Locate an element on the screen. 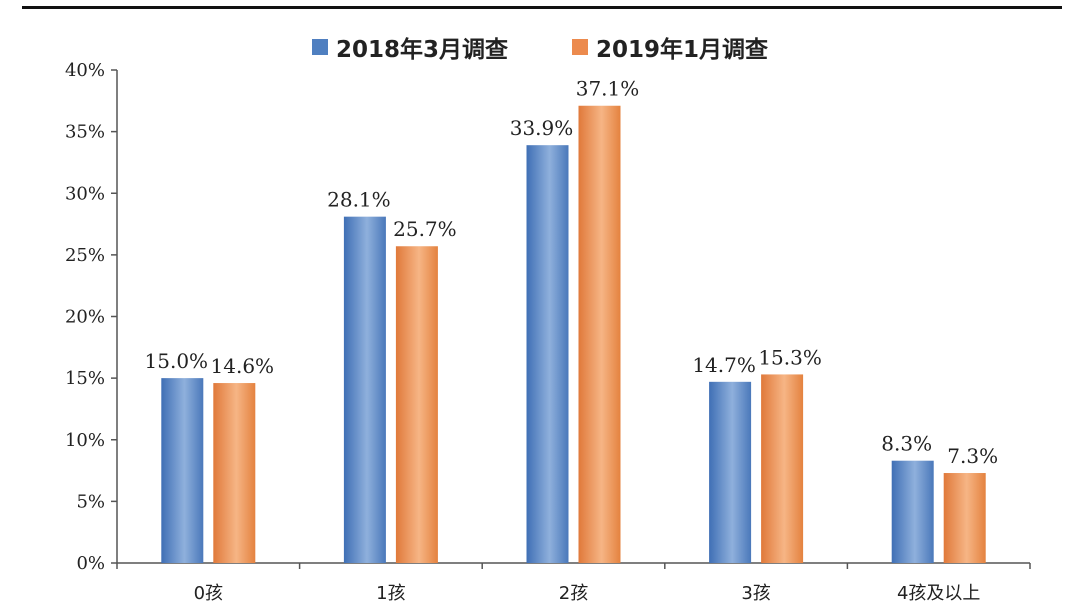 The width and height of the screenshot is (1080, 613). legend-label-2018: 2018年3月调查 is located at coordinates (421, 50).